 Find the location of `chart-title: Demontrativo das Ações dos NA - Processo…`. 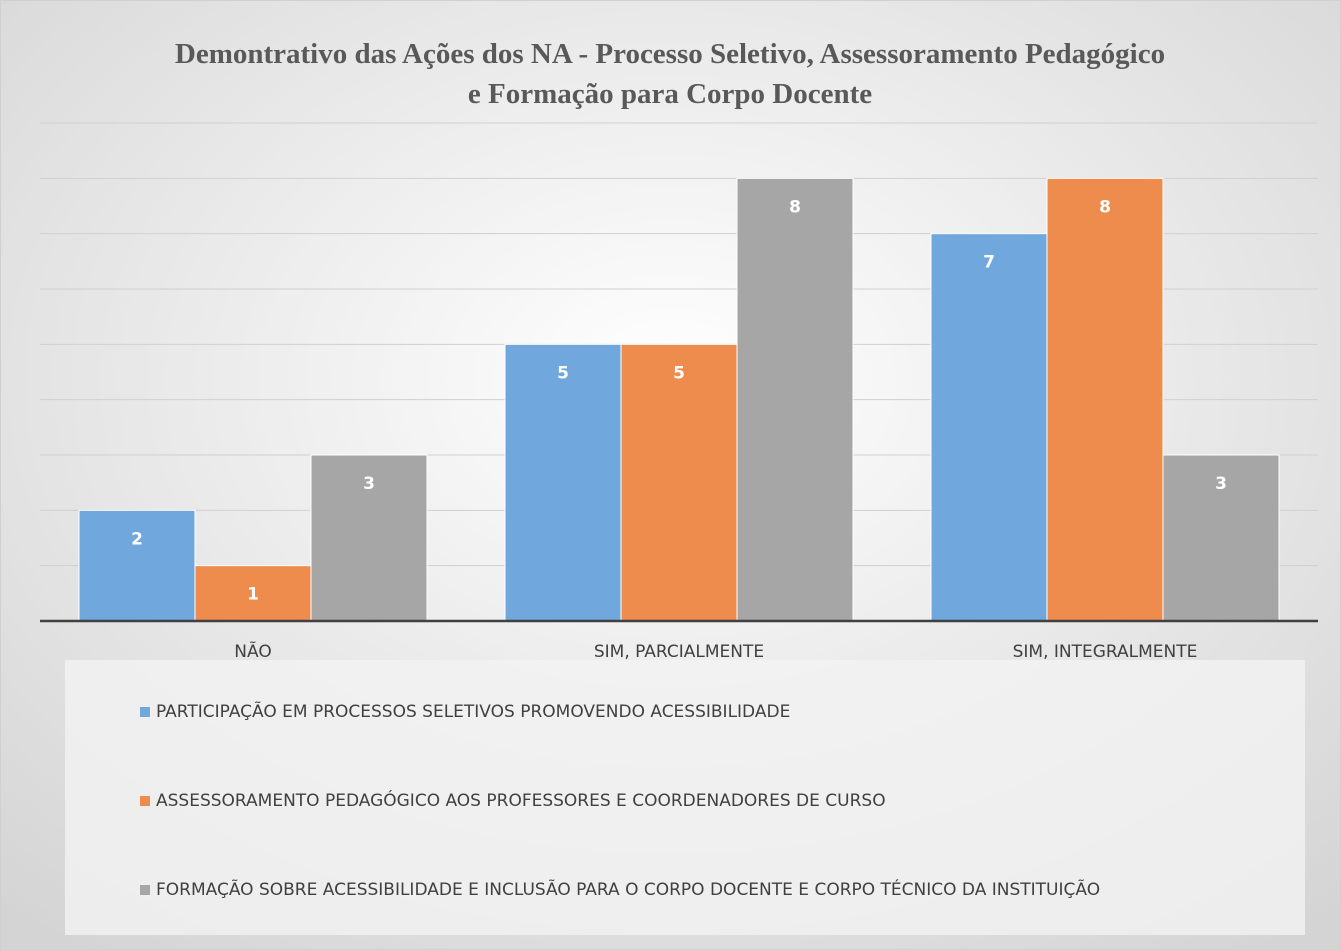

chart-title: Demontrativo das Ações dos NA - Processo… is located at coordinates (670, 74).